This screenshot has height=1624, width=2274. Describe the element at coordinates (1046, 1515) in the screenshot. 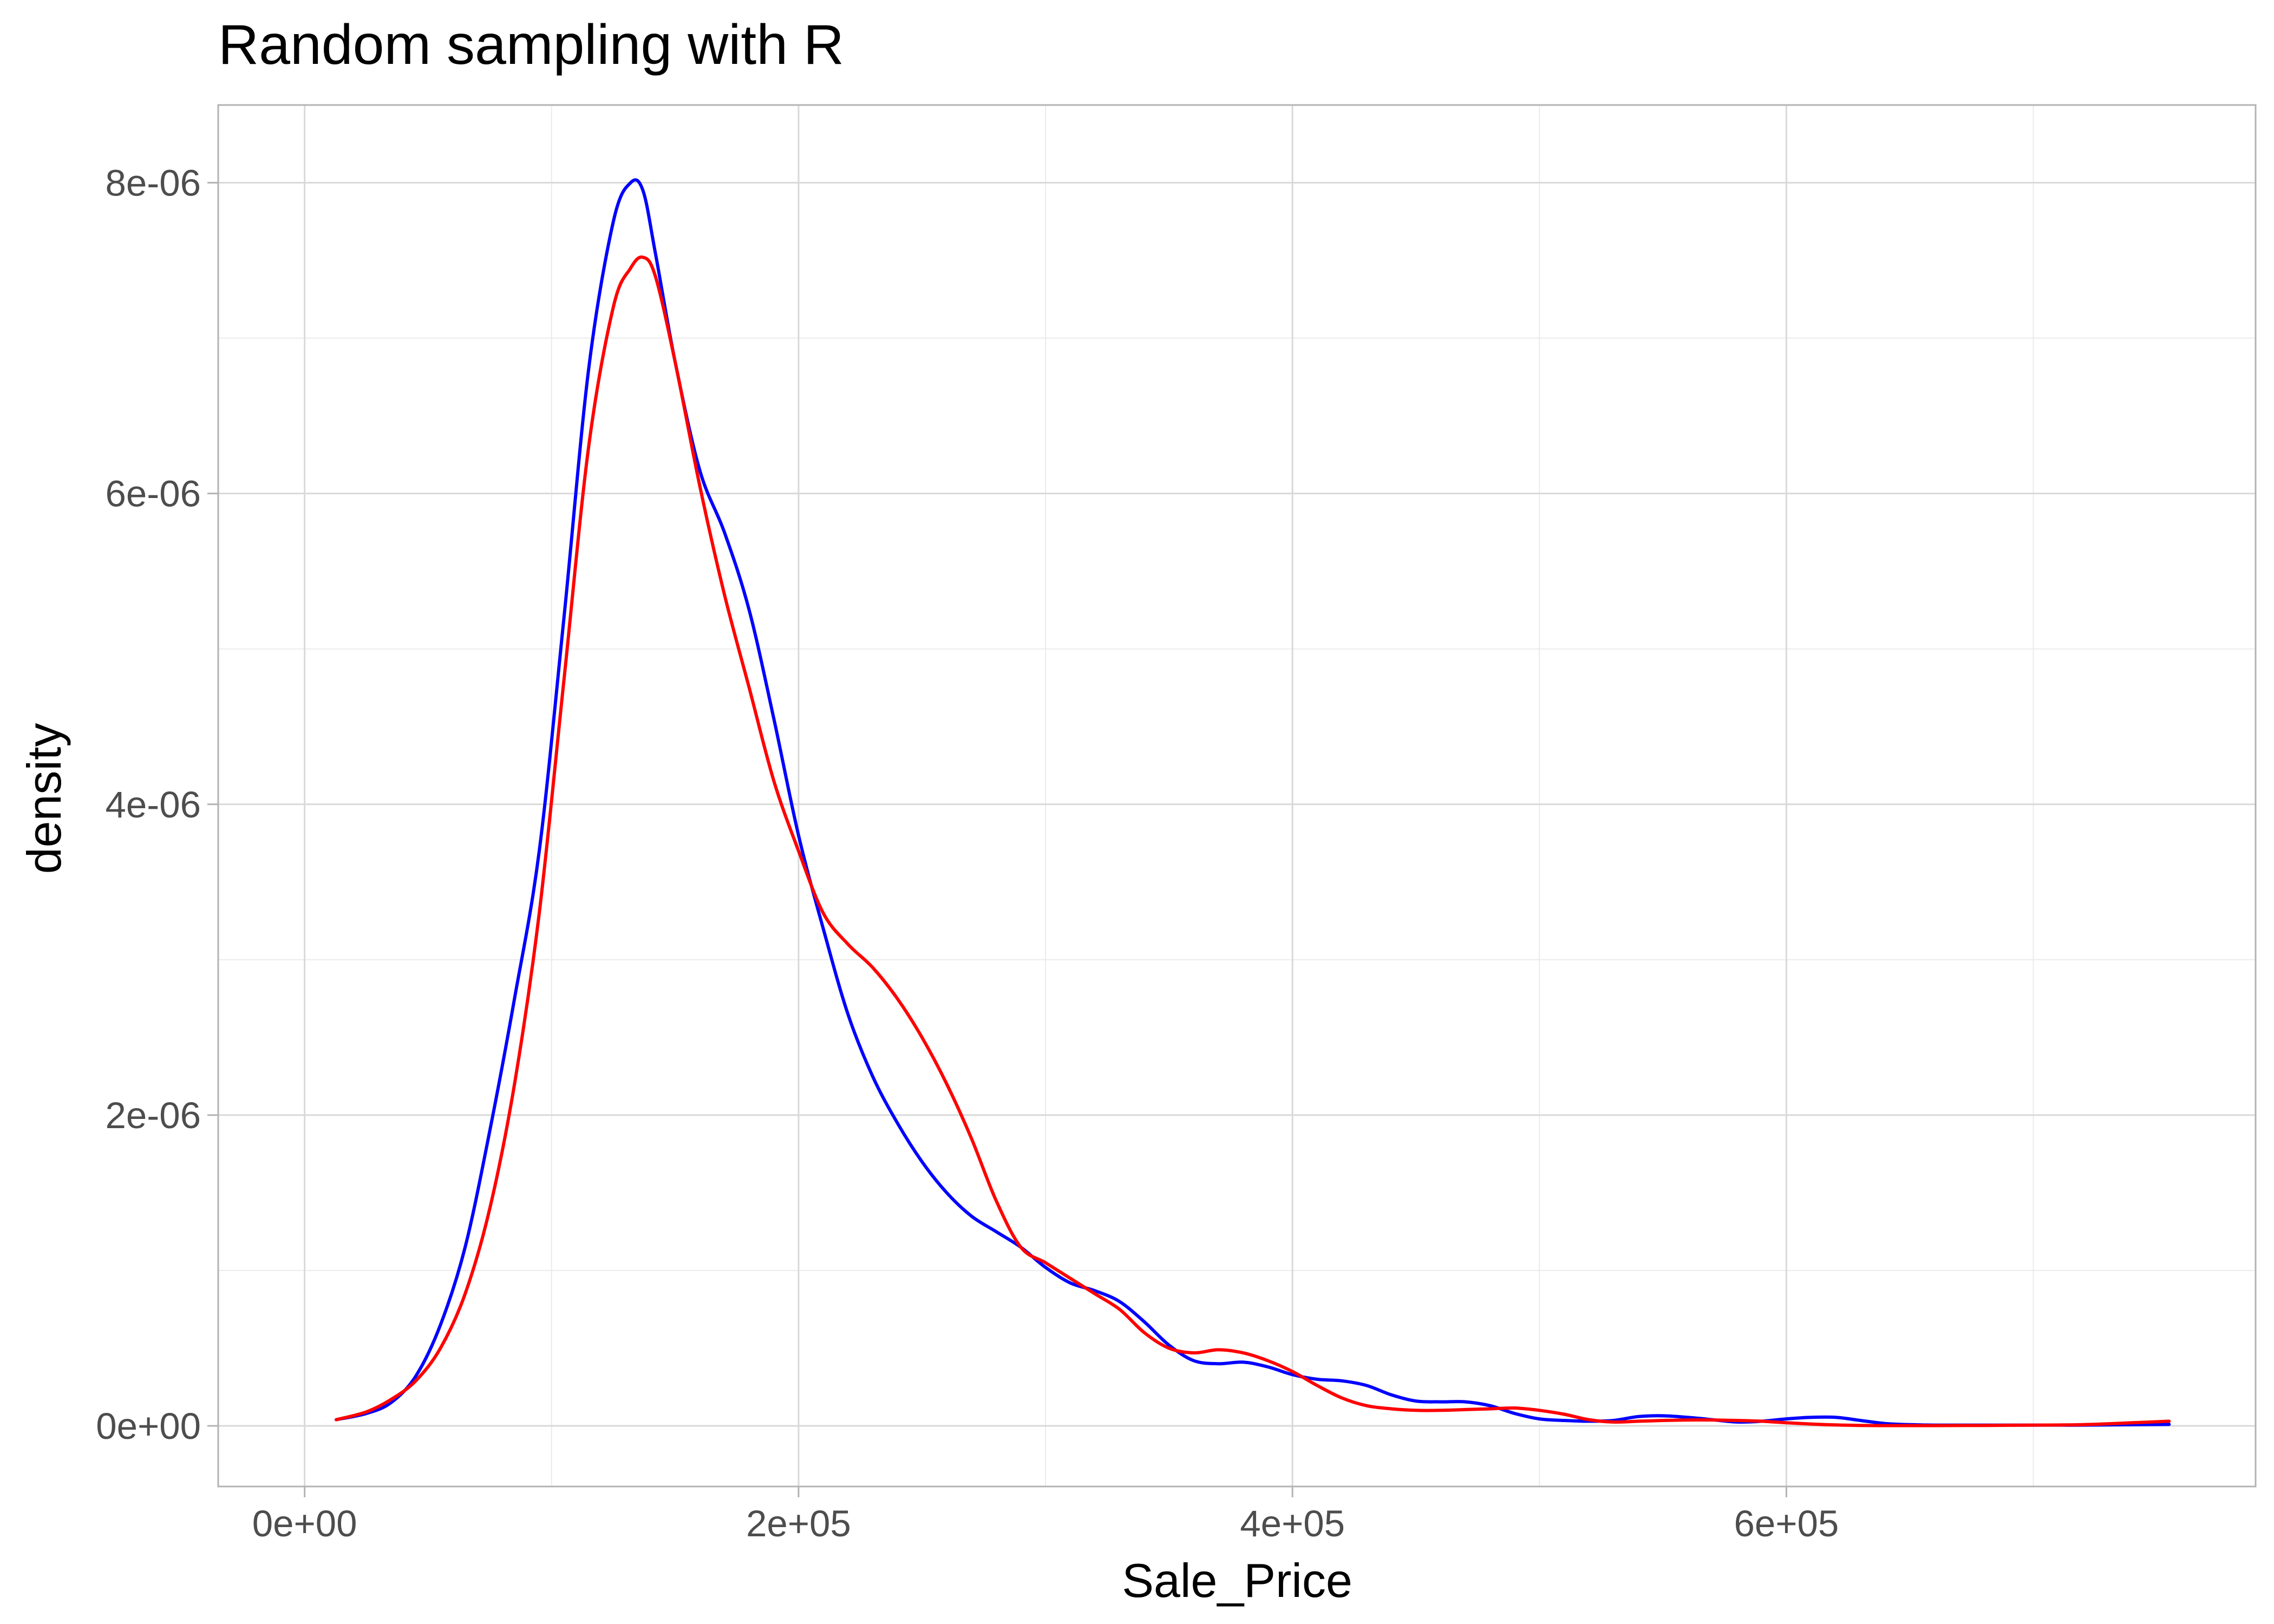

I see `x-axis: 0e+00 2e+05 4e+05 6e+05` at that location.